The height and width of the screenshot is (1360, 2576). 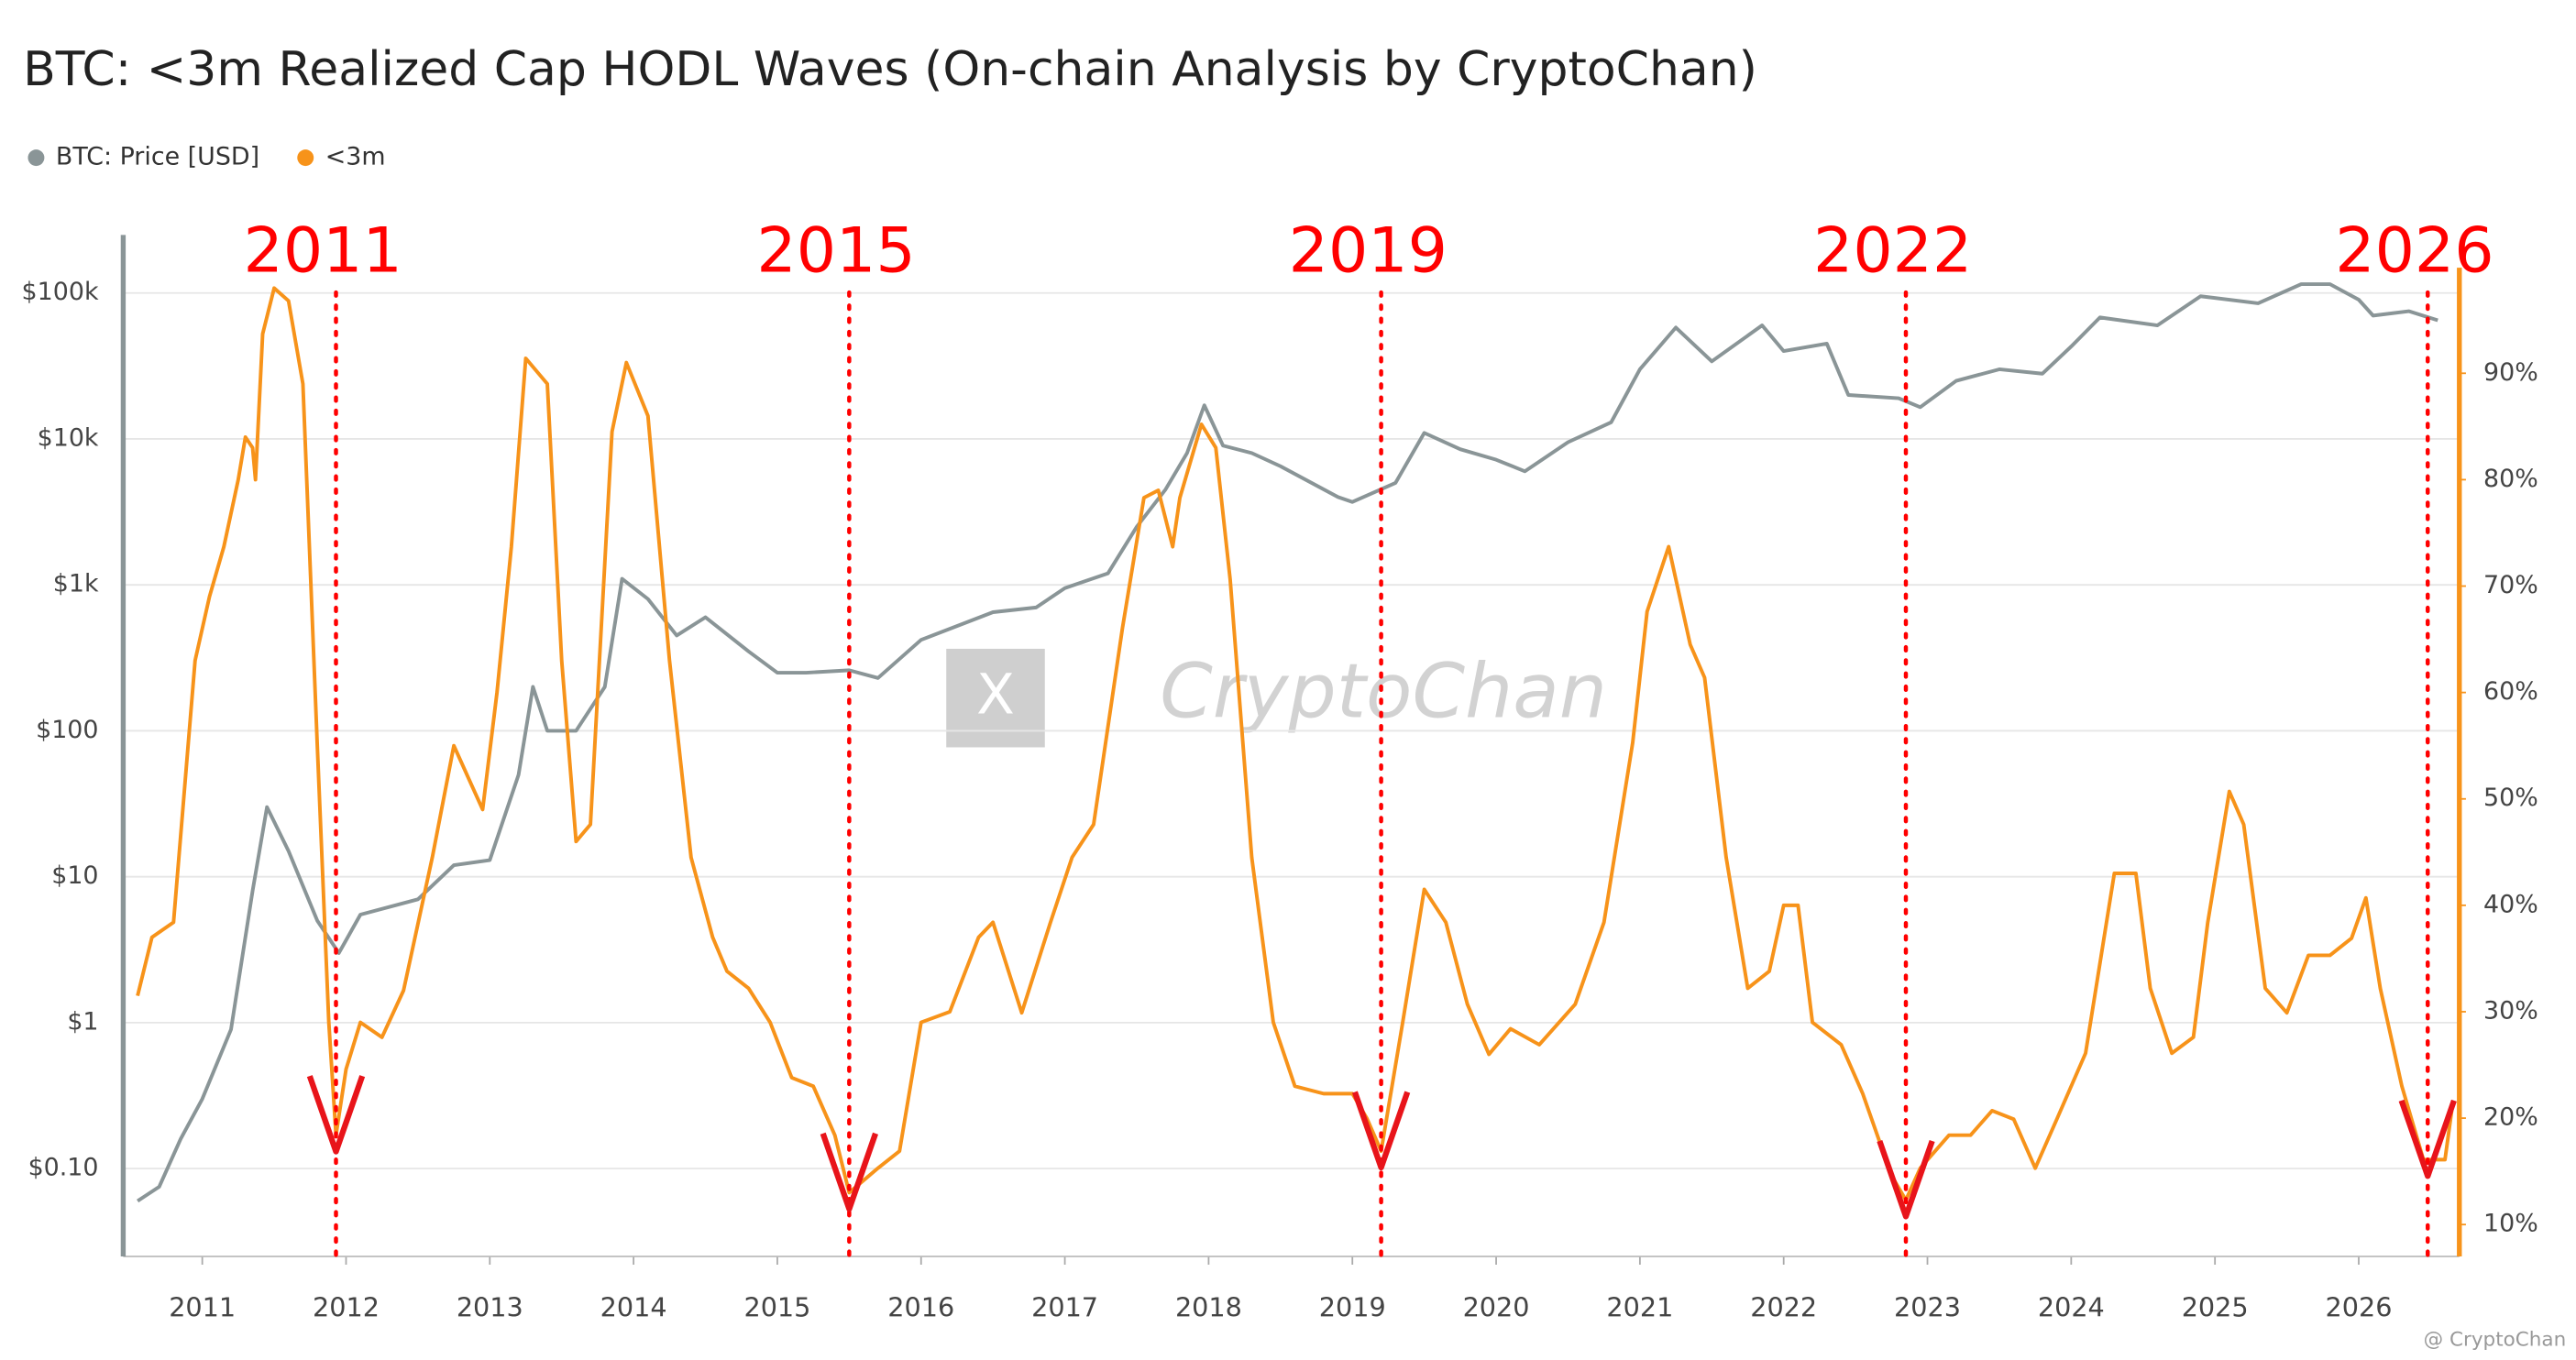 What do you see at coordinates (2510, 1010) in the screenshot?
I see `y2-tick-label: 30%` at bounding box center [2510, 1010].